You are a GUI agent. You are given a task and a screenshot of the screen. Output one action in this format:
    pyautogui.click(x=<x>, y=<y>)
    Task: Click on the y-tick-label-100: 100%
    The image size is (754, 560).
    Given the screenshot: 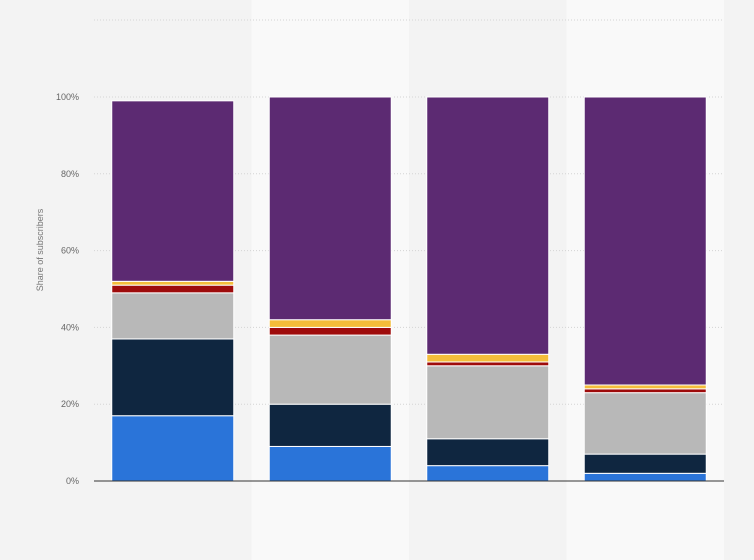 What is the action you would take?
    pyautogui.click(x=67, y=97)
    